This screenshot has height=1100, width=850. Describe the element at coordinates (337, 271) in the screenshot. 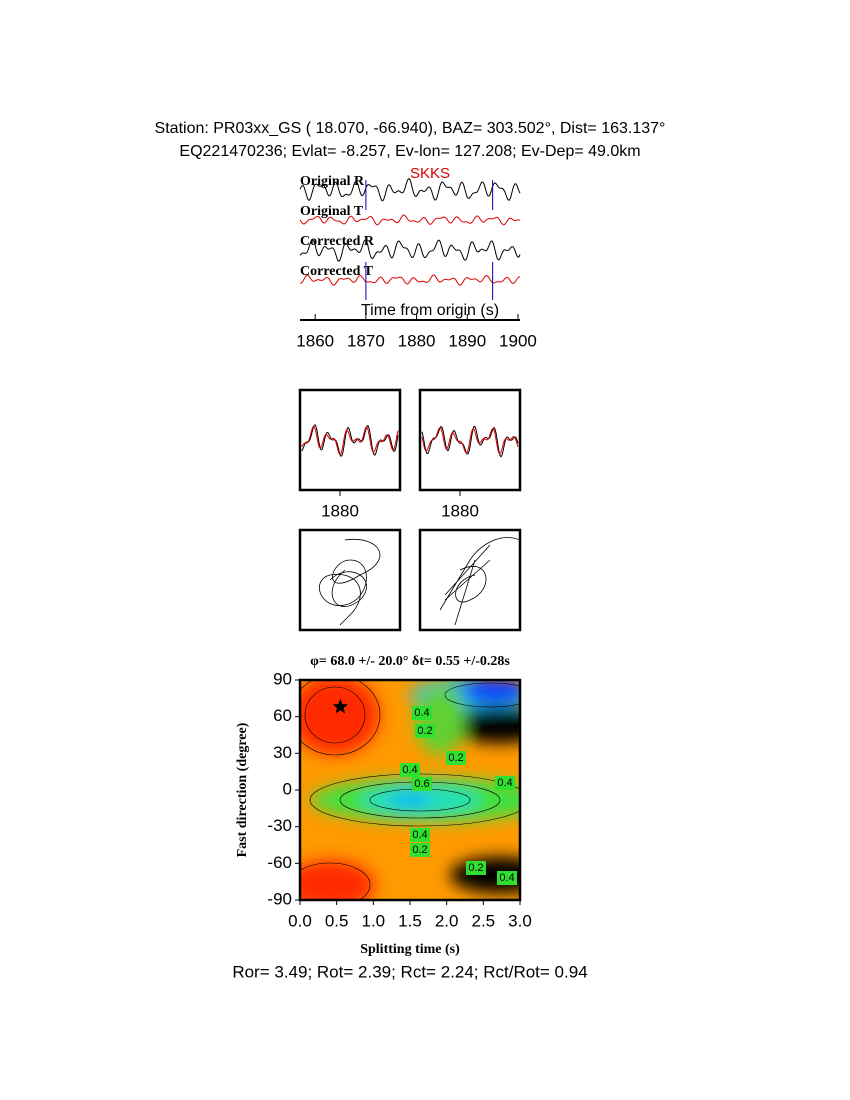

I see `trace-label: Corrected T` at that location.